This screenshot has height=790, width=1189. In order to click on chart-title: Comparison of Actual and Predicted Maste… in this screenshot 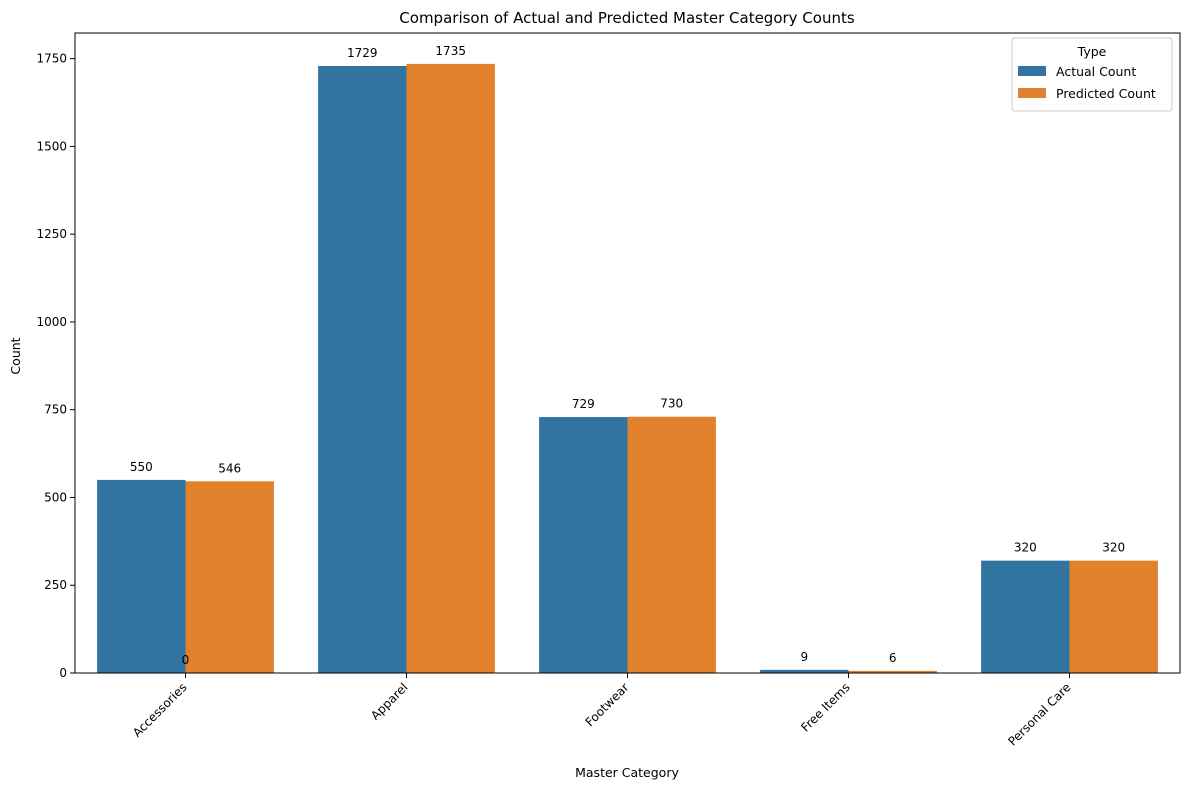, I will do `click(627, 18)`.